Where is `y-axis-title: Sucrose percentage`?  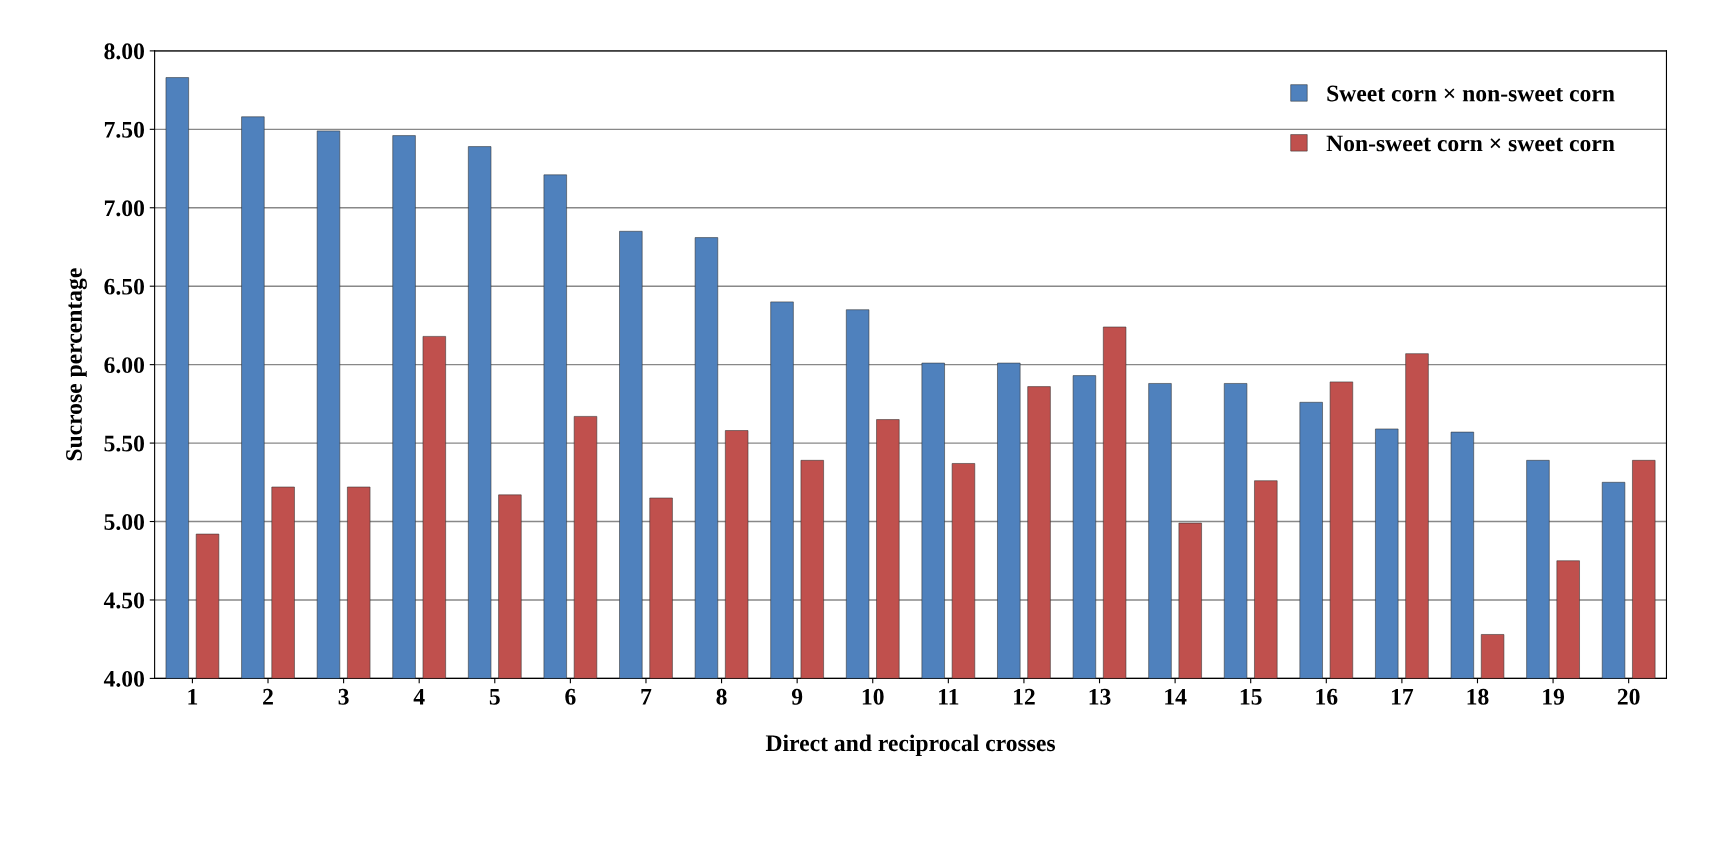
y-axis-title: Sucrose percentage is located at coordinates (76, 364).